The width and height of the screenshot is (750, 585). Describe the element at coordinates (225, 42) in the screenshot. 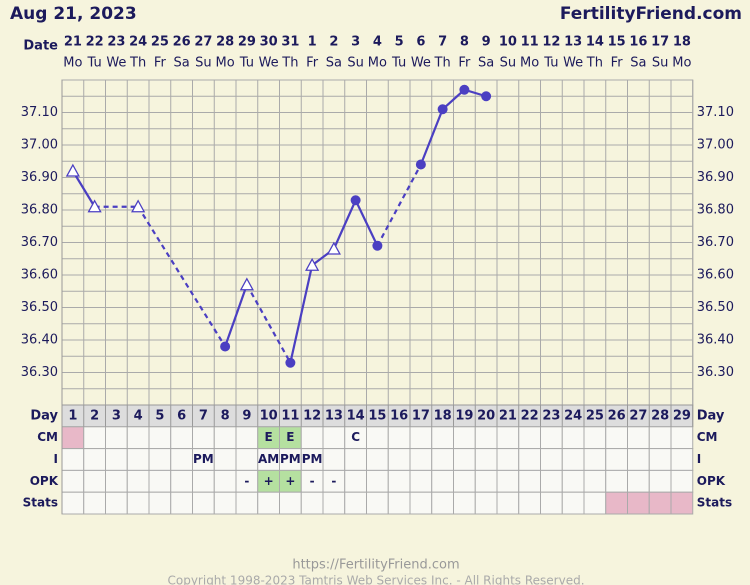

I see `date-label: 28` at that location.